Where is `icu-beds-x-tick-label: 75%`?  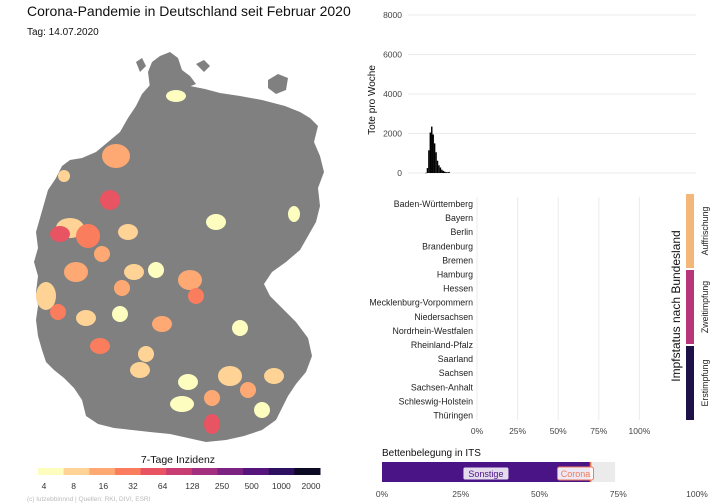
icu-beds-x-tick-label: 75% is located at coordinates (618, 494).